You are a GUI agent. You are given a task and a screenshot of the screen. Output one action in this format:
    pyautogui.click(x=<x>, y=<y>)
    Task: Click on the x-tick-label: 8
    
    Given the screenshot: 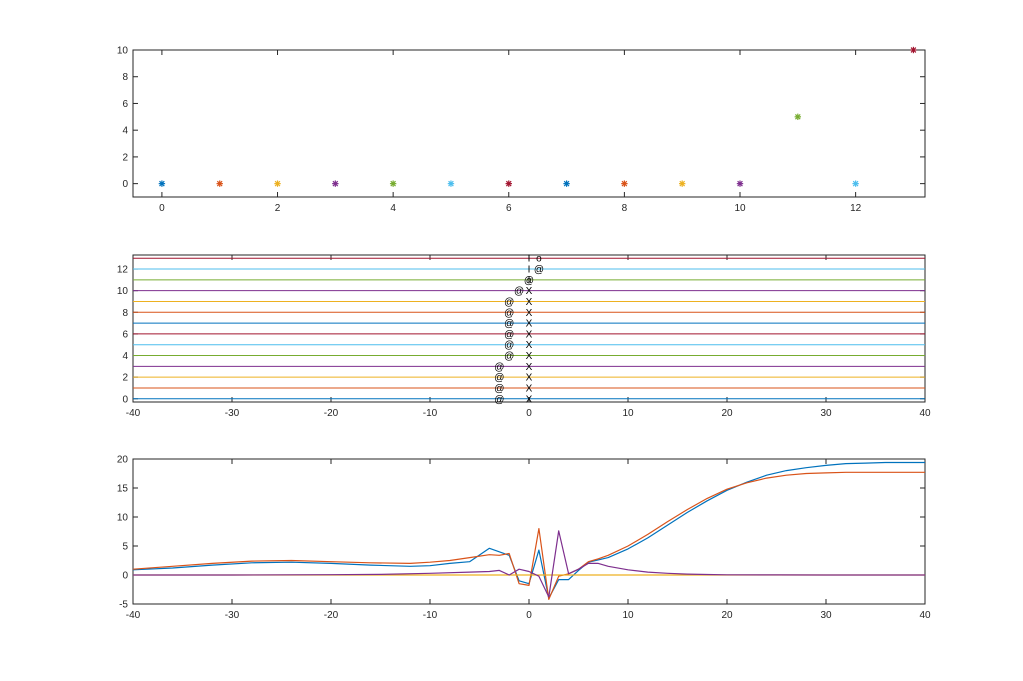 What is the action you would take?
    pyautogui.click(x=625, y=208)
    